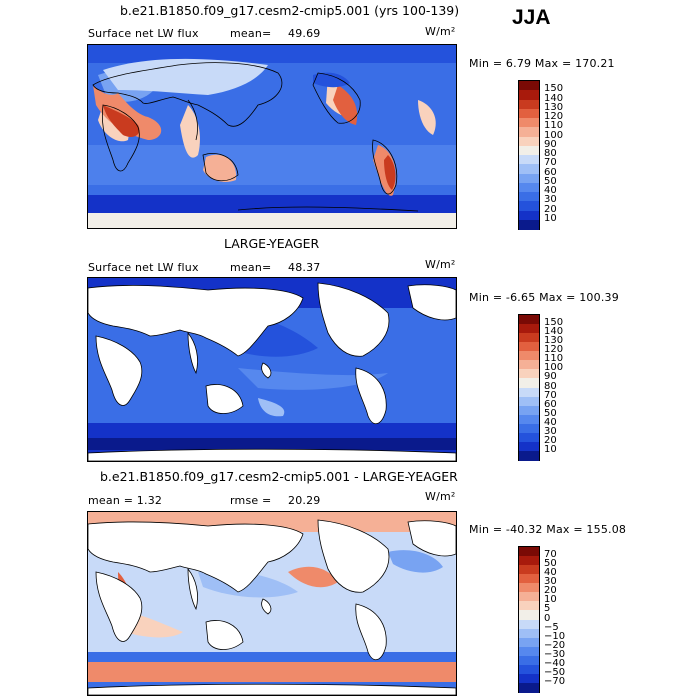 Image resolution: width=700 pixels, height=700 pixels. What do you see at coordinates (555, 663) in the screenshot?
I see `colorbar-tick-label: −40` at bounding box center [555, 663].